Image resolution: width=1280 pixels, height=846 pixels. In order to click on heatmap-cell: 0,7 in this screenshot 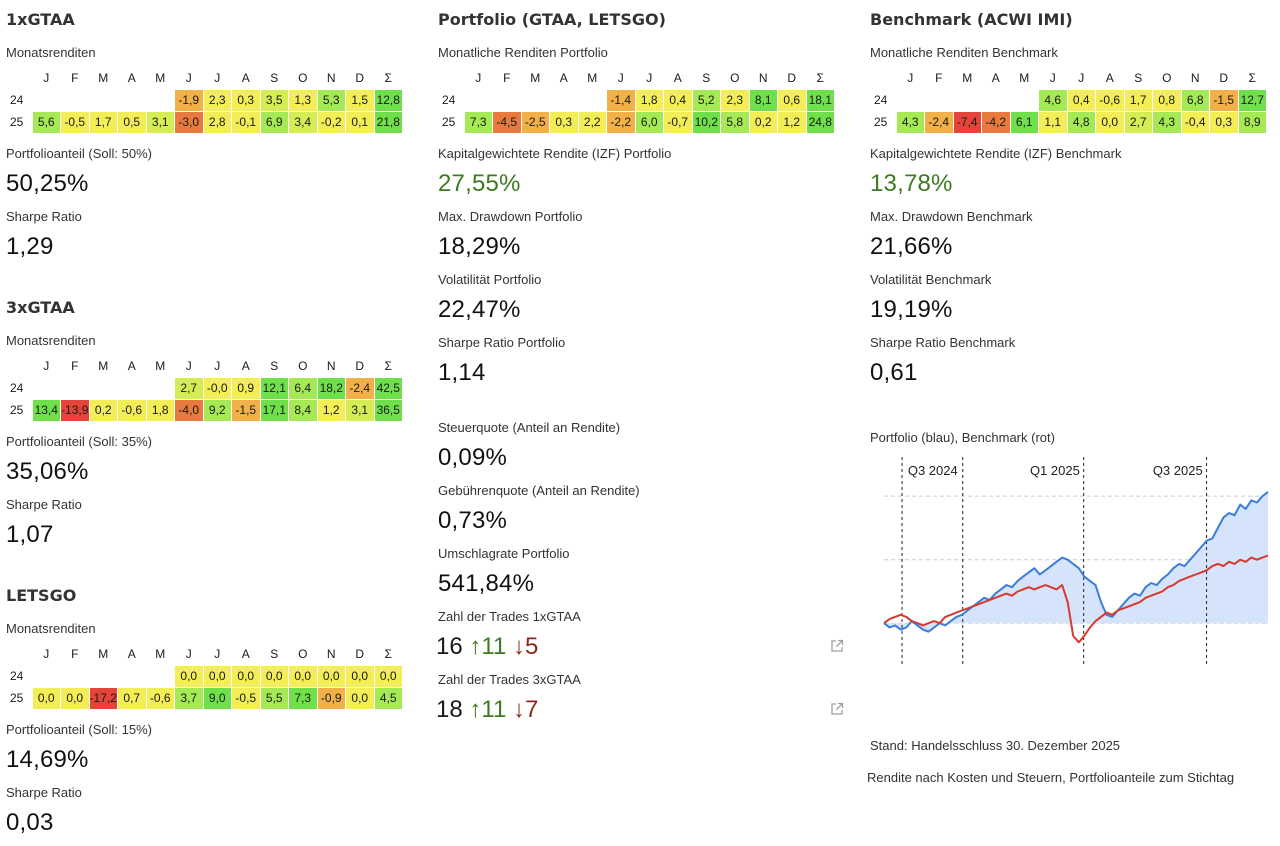, I will do `click(132, 698)`.